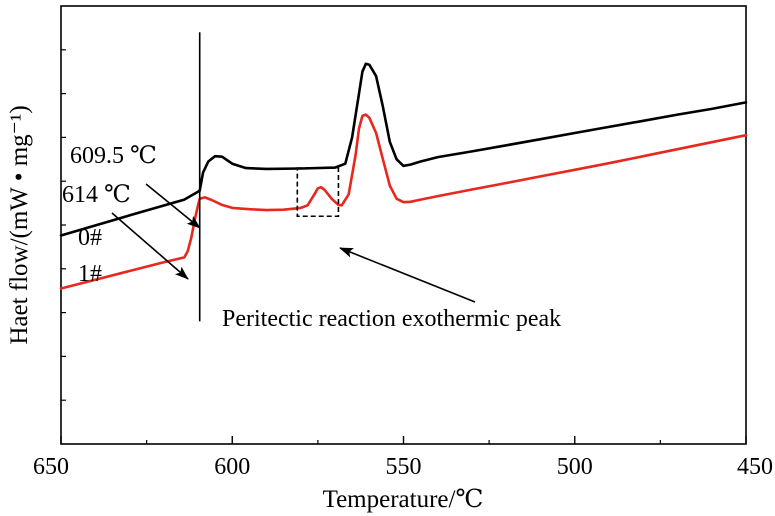  I want to click on series-label-0: 0#, so click(90, 238).